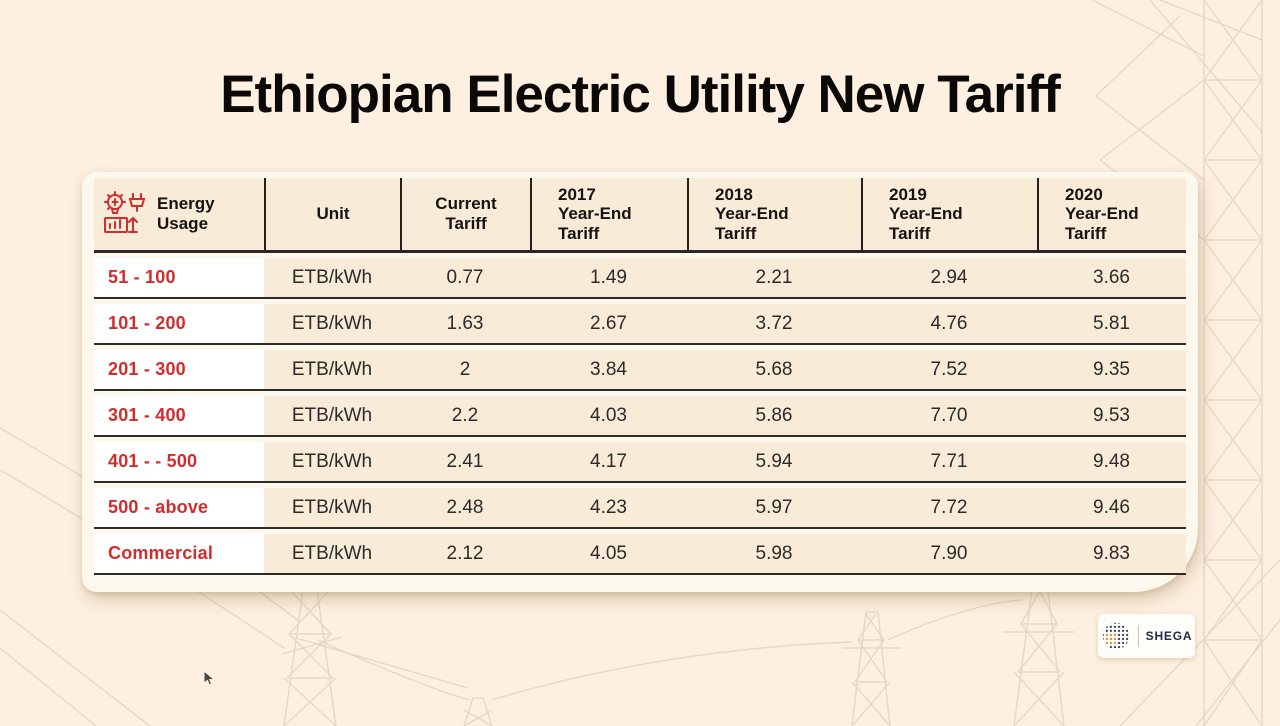  What do you see at coordinates (1111, 277) in the screenshot?
I see `tariff-2020-value: 3.66` at bounding box center [1111, 277].